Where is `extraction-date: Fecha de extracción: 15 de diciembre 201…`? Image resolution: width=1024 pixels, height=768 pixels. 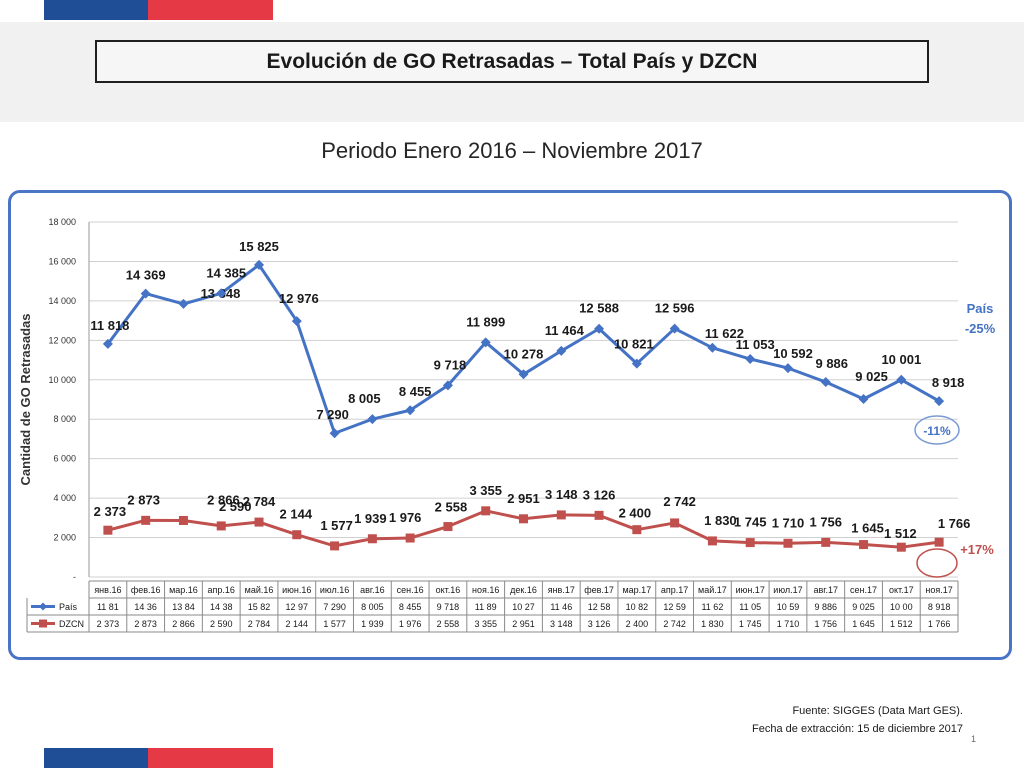 extraction-date: Fecha de extracción: 15 de diciembre 201… is located at coordinates (857, 729).